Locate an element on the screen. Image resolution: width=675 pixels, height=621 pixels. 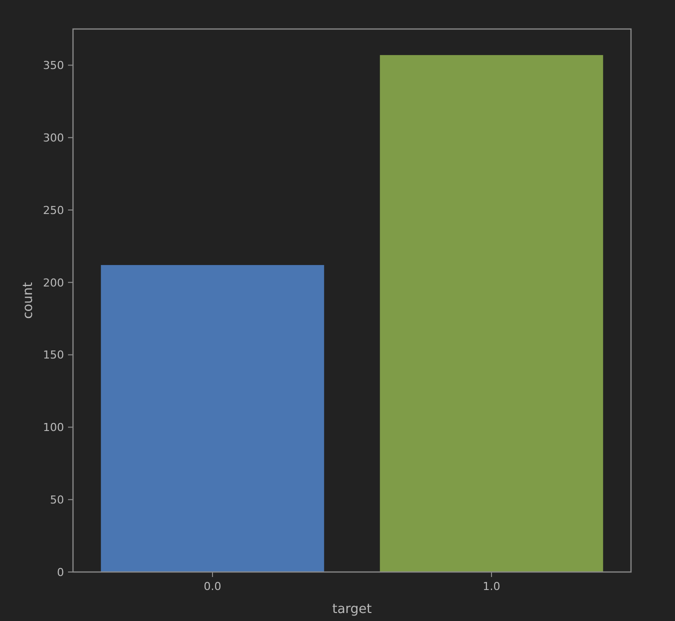
y-tick-label: 250 is located at coordinates (53, 210).